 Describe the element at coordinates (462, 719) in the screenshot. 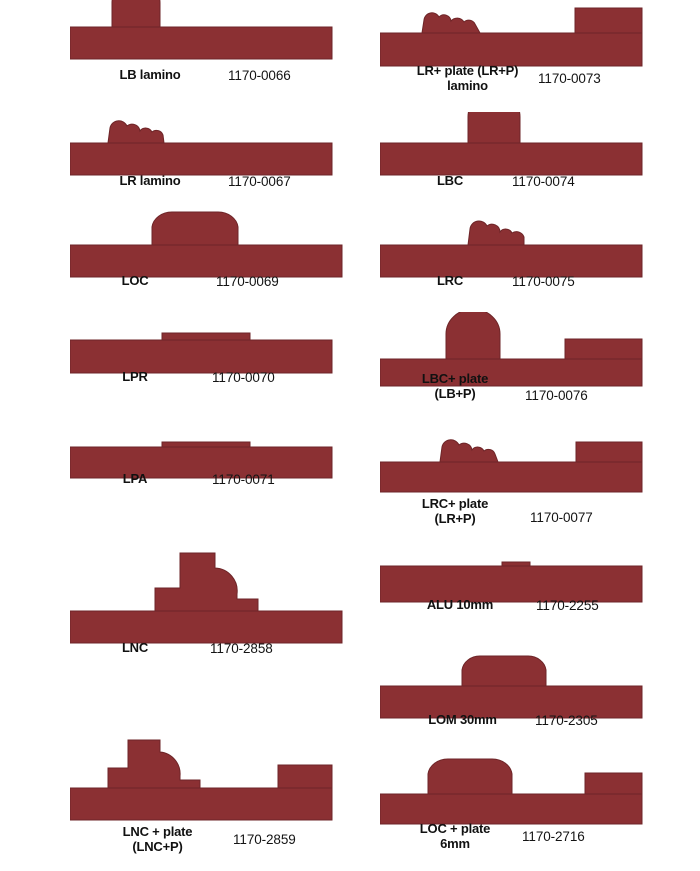

I see `profile-label-lom-30mm: LOM 30mm` at that location.